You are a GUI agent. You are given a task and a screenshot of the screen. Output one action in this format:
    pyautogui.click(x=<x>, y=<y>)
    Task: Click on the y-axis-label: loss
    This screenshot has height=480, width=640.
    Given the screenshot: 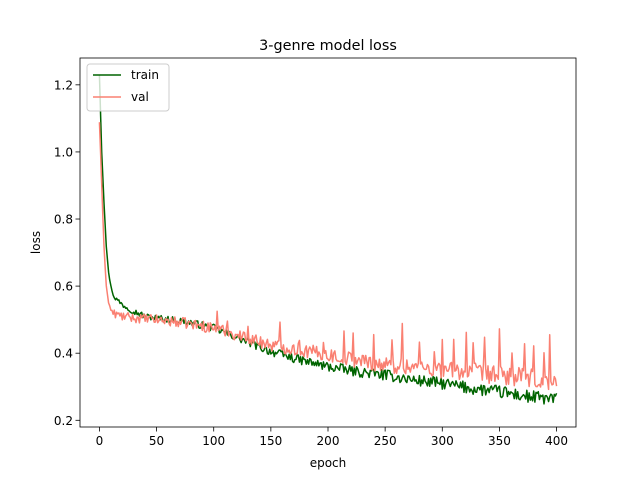 What is the action you would take?
    pyautogui.click(x=36, y=242)
    